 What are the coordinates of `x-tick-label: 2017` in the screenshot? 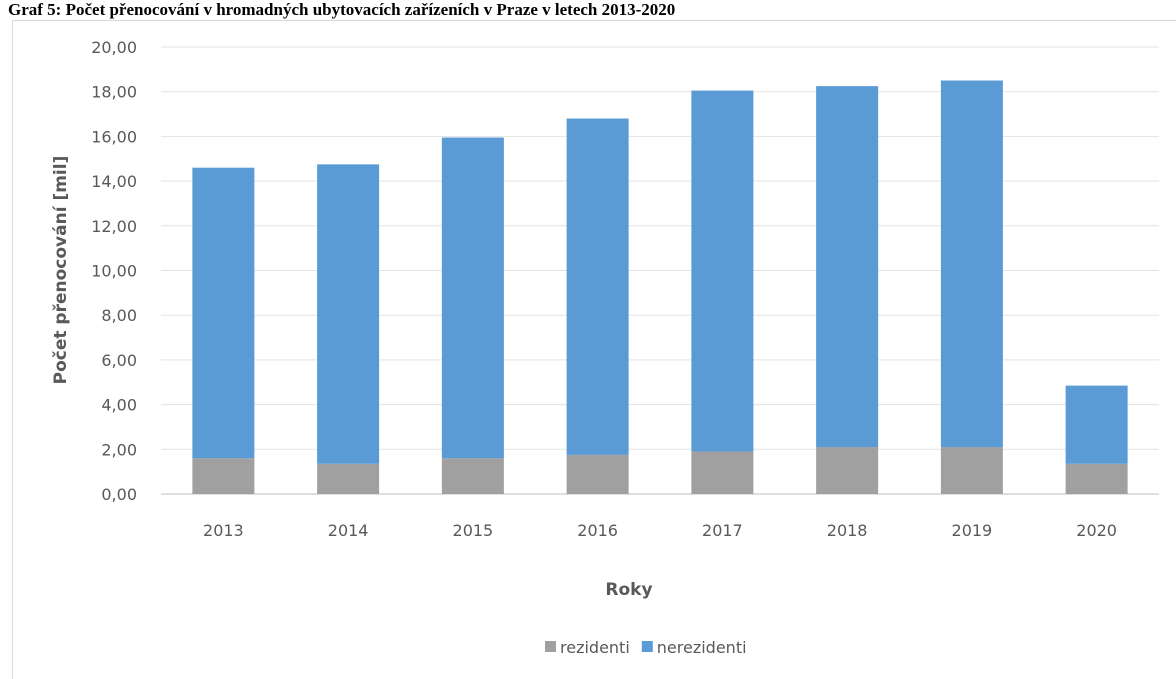 It's located at (722, 530).